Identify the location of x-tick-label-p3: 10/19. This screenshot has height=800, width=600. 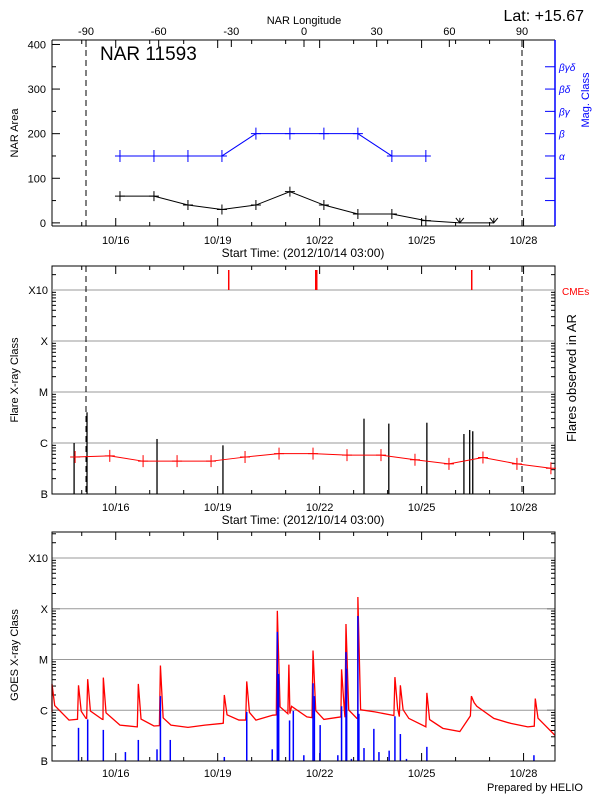
(218, 774).